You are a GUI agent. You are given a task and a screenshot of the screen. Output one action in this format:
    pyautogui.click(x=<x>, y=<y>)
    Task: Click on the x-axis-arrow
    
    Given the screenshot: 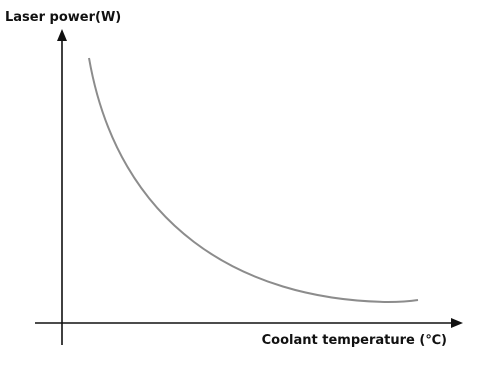 What is the action you would take?
    pyautogui.click(x=457, y=323)
    